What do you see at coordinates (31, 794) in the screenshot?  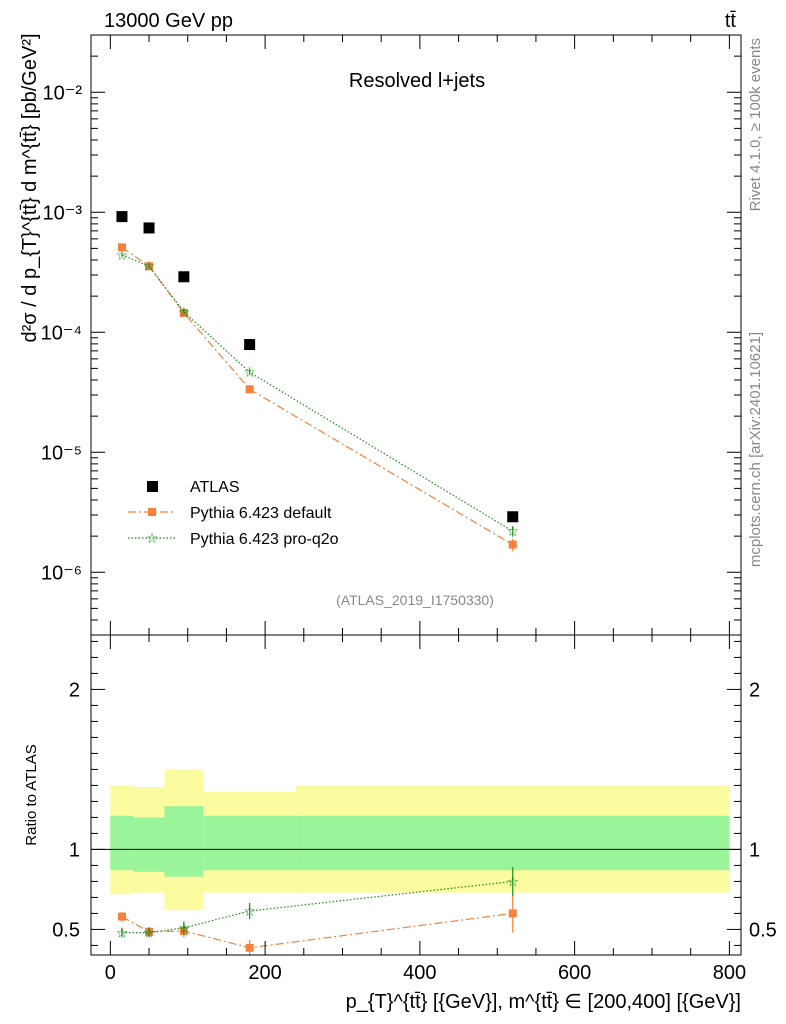 I see `ratio-y-axis-label: Ratio to ATLAS` at bounding box center [31, 794].